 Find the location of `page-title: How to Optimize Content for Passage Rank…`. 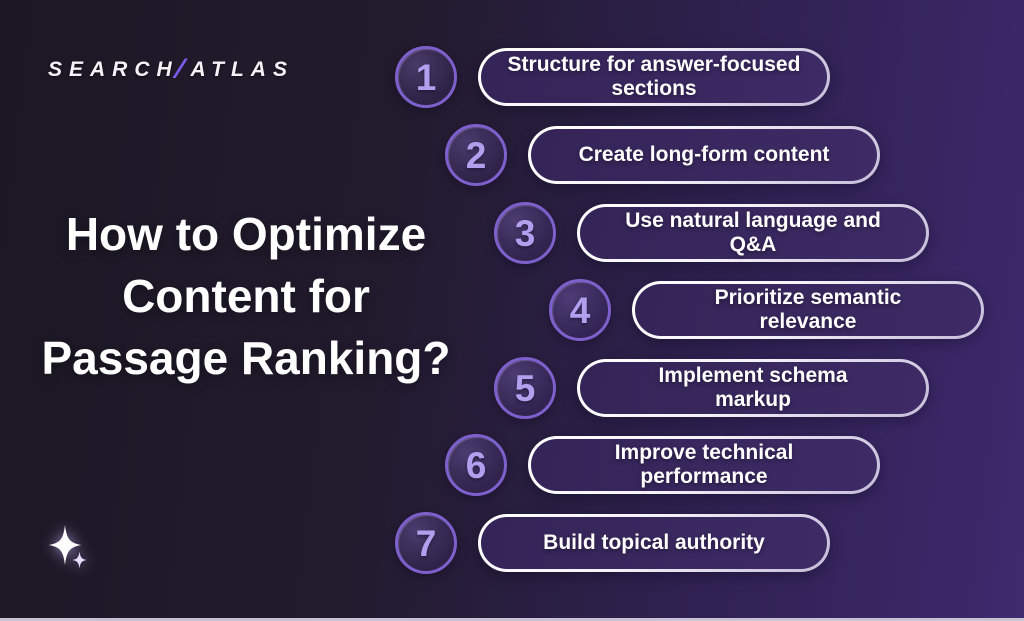

page-title: How to Optimize Content for Passage Rank… is located at coordinates (246, 296).